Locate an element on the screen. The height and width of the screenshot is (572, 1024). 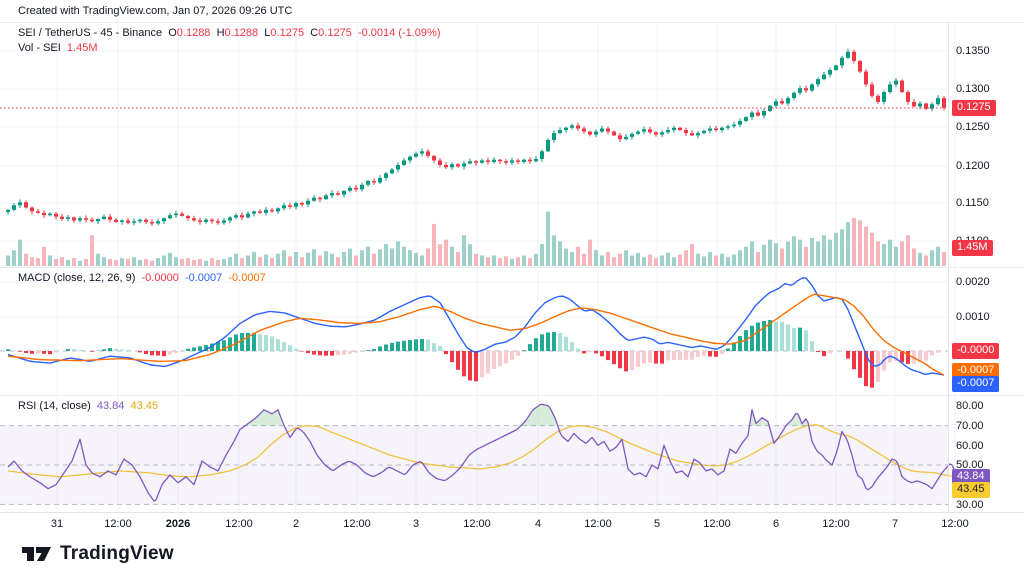
ohlc-low-value: 0.1275 is located at coordinates (287, 33).